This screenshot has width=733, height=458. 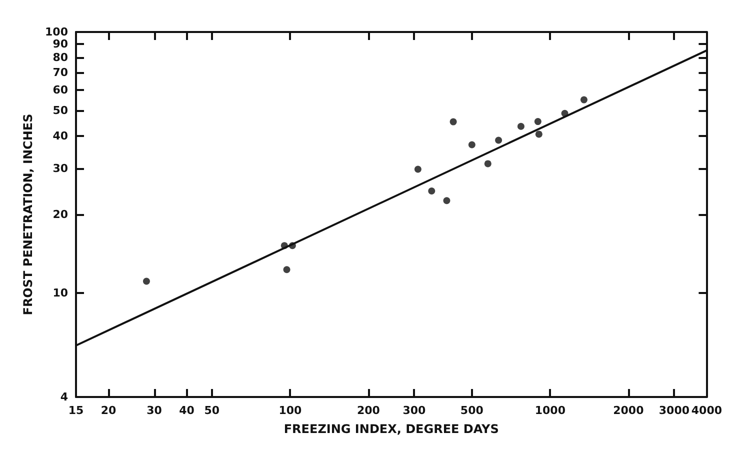 I want to click on x-tick-label: 100, so click(x=290, y=410).